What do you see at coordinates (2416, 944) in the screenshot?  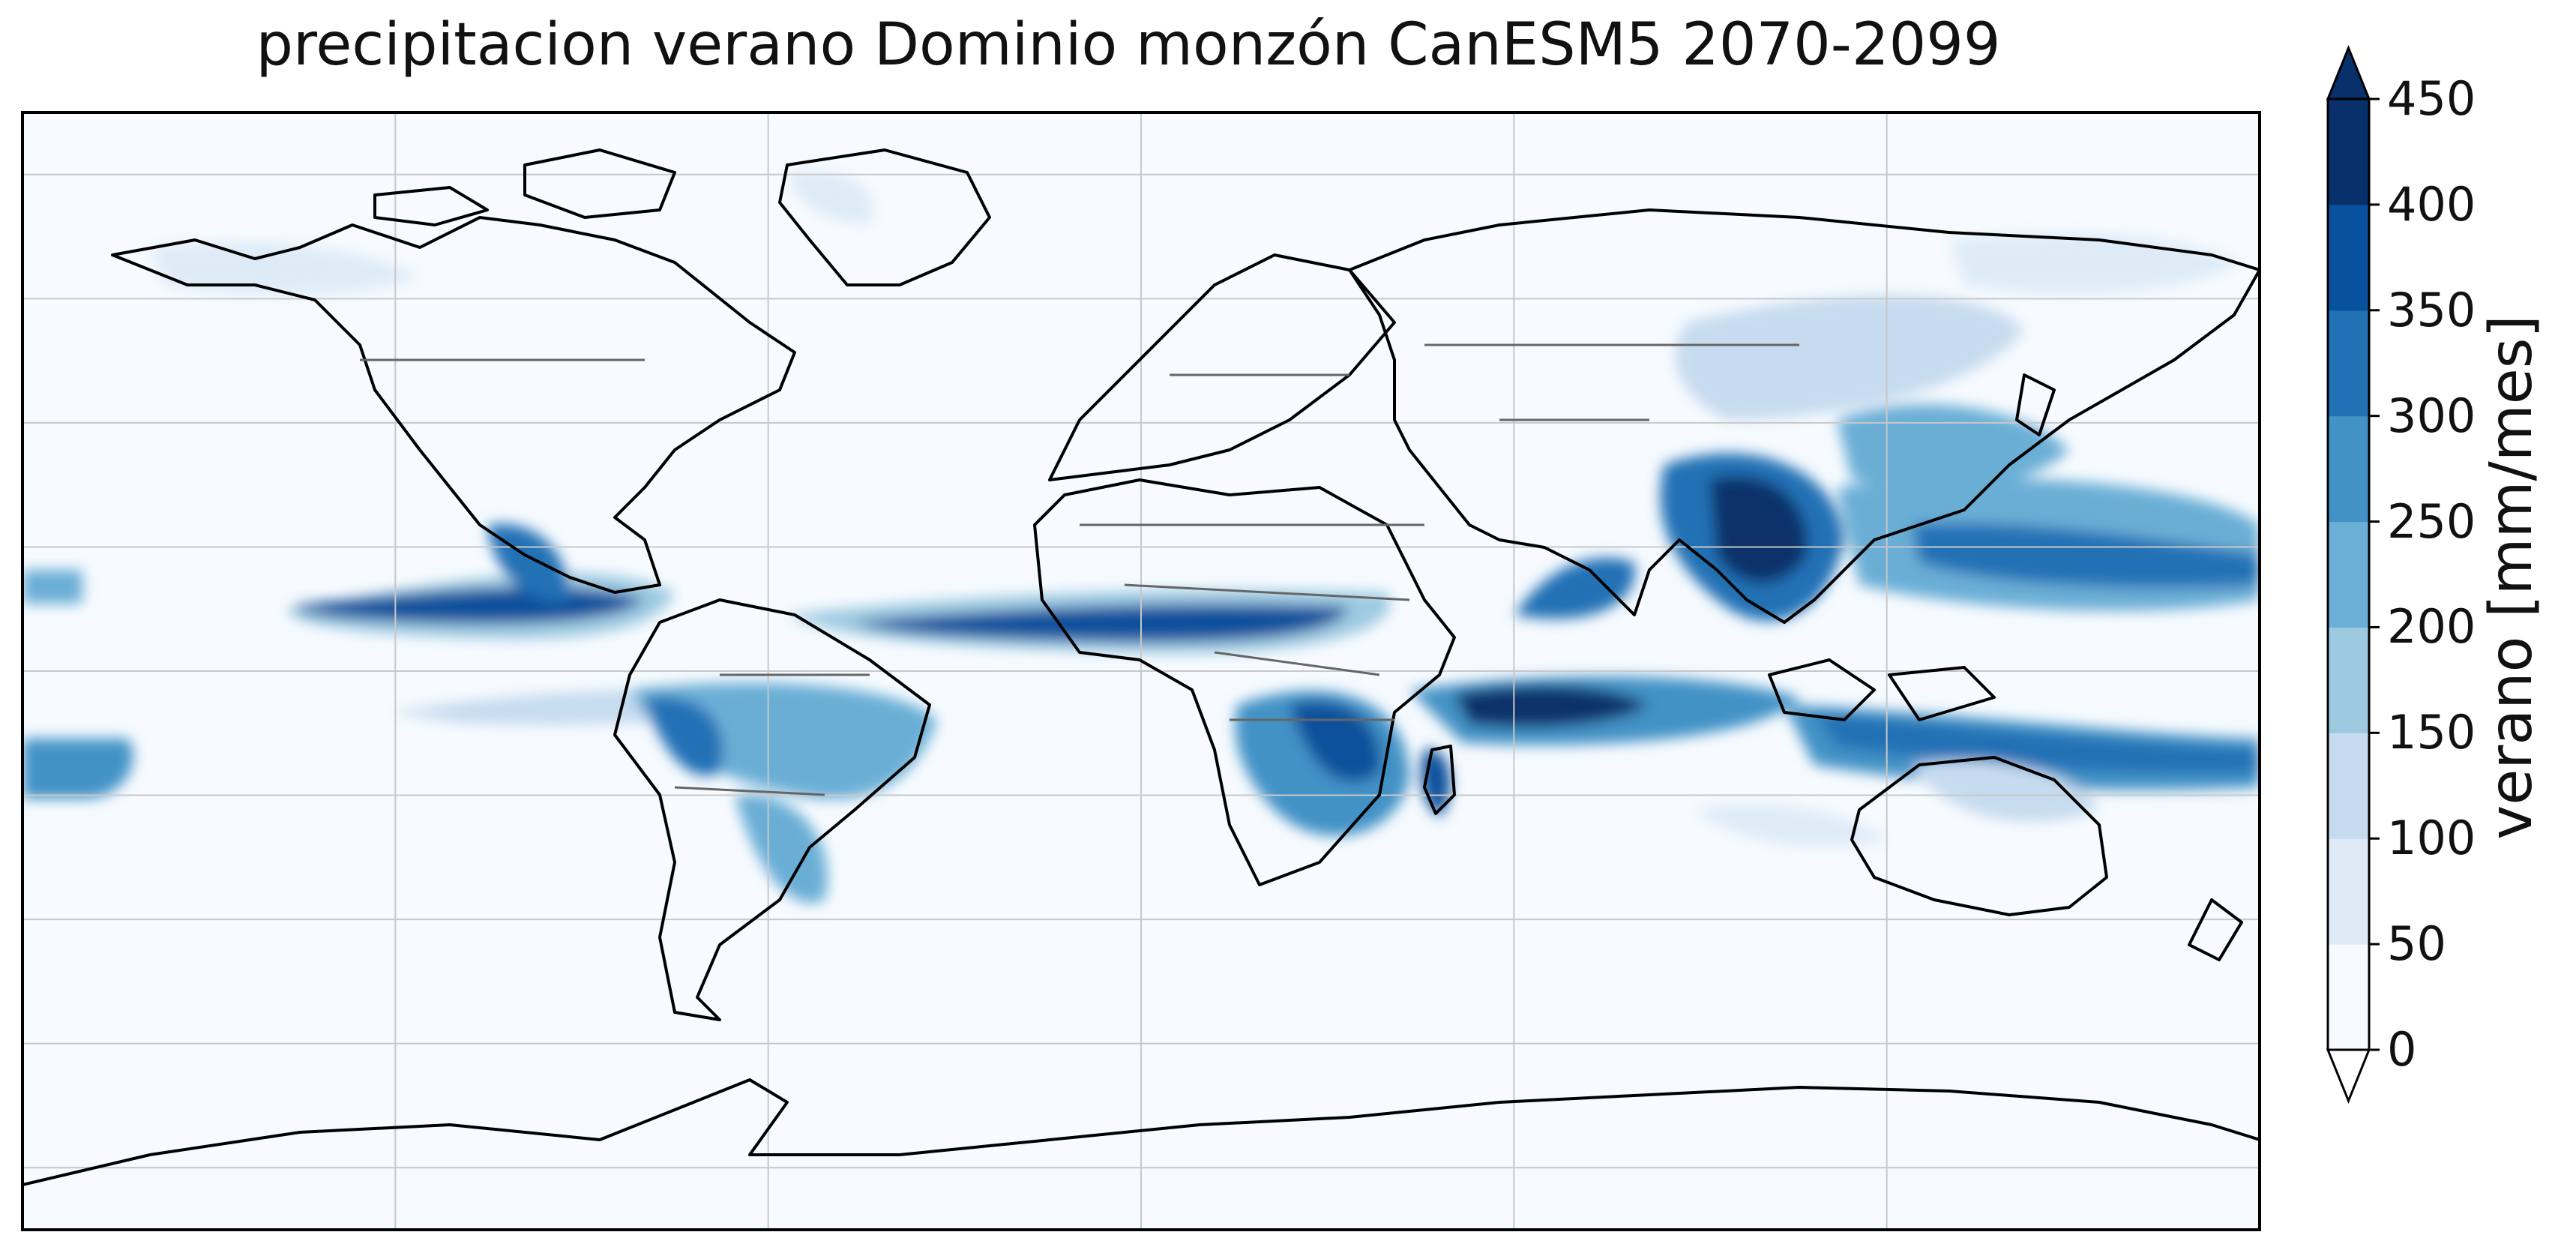 I see `colorbar-tick-label: 50` at bounding box center [2416, 944].